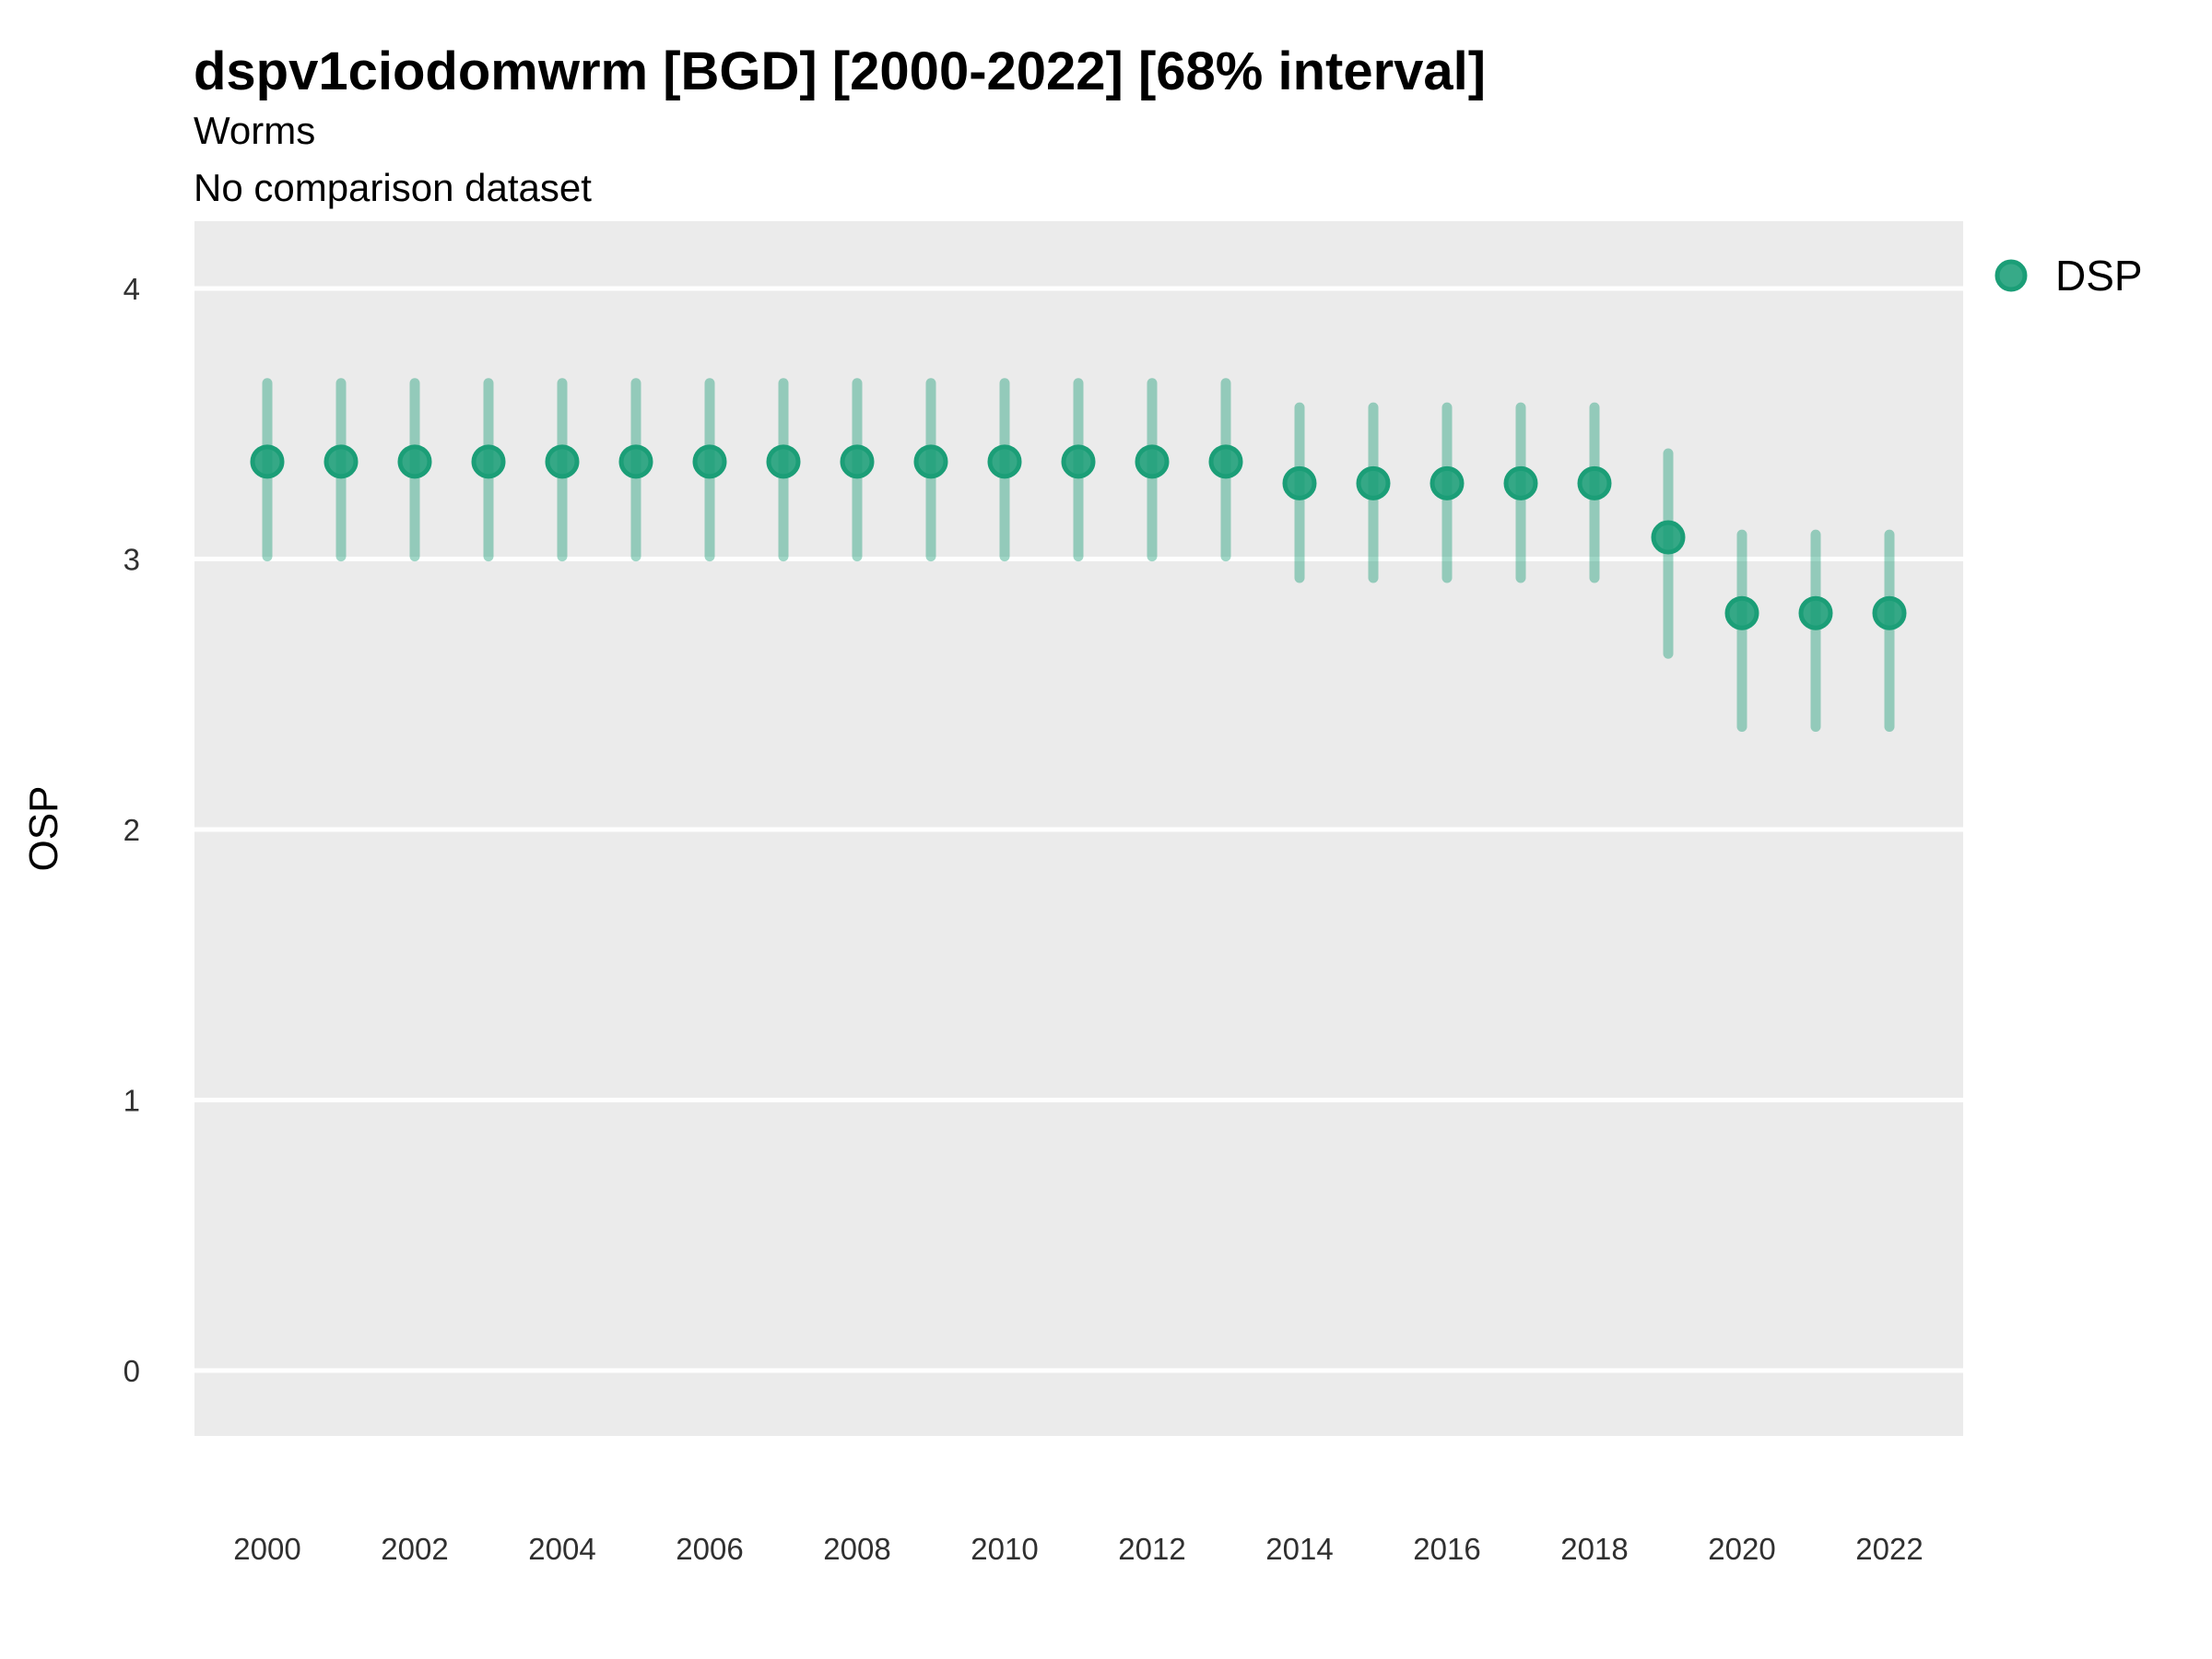 The height and width of the screenshot is (1659, 2212). Describe the element at coordinates (709, 1549) in the screenshot. I see `x-tick-label-2006: 2006` at that location.